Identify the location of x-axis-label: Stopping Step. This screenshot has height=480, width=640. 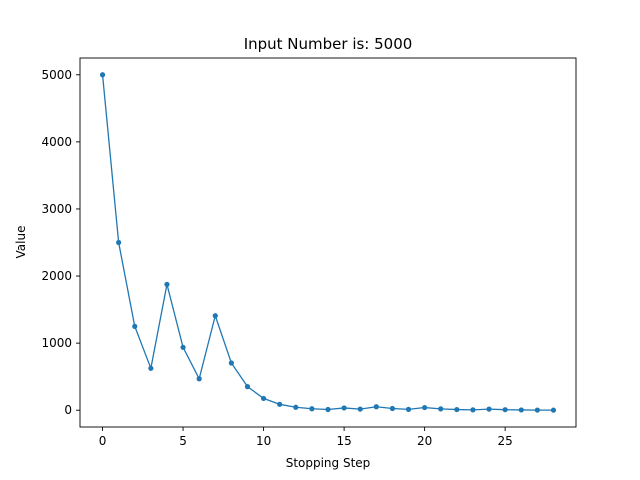
(328, 463).